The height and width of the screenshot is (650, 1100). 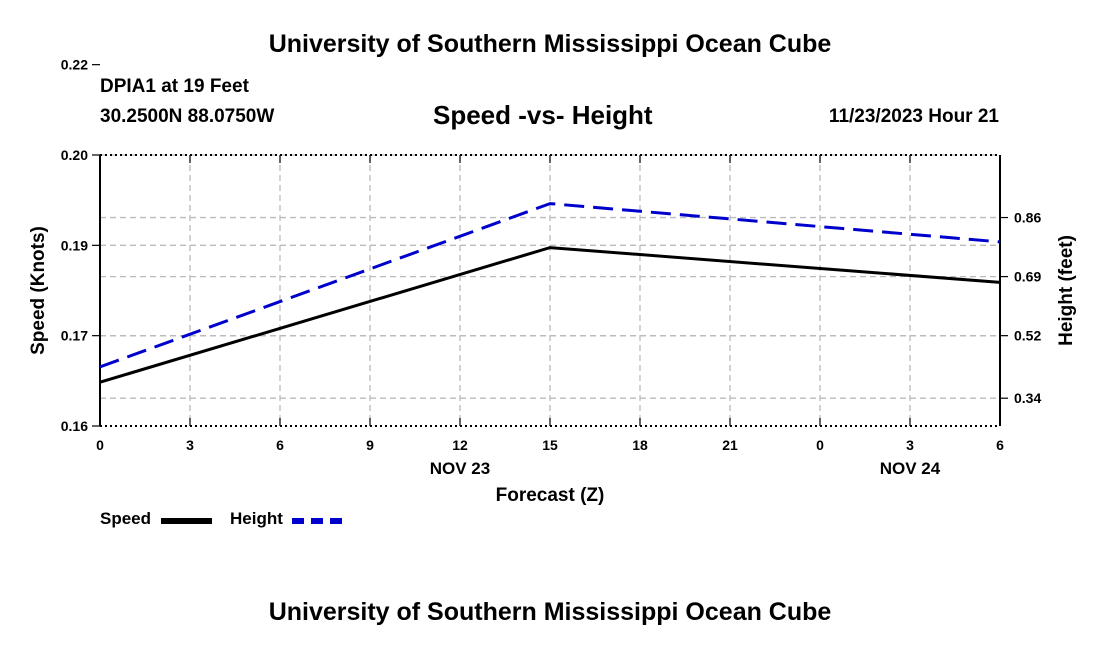 What do you see at coordinates (174, 86) in the screenshot?
I see `station-label: DPIA1 at 19 Feet` at bounding box center [174, 86].